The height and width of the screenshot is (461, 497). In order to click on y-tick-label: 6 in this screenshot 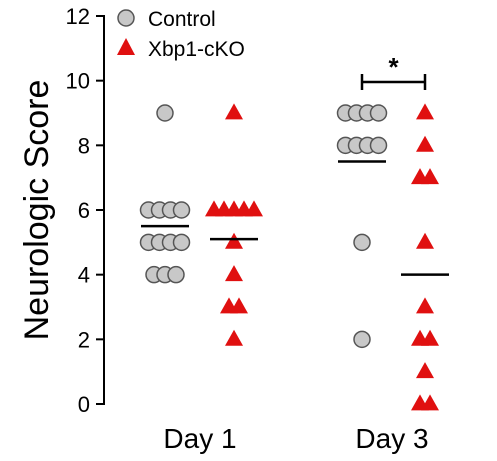, I will do `click(84, 210)`.